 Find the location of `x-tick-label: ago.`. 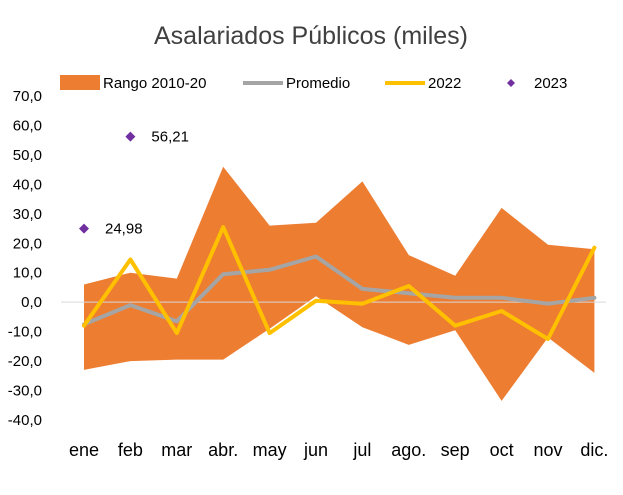

x-tick-label: ago. is located at coordinates (408, 450).